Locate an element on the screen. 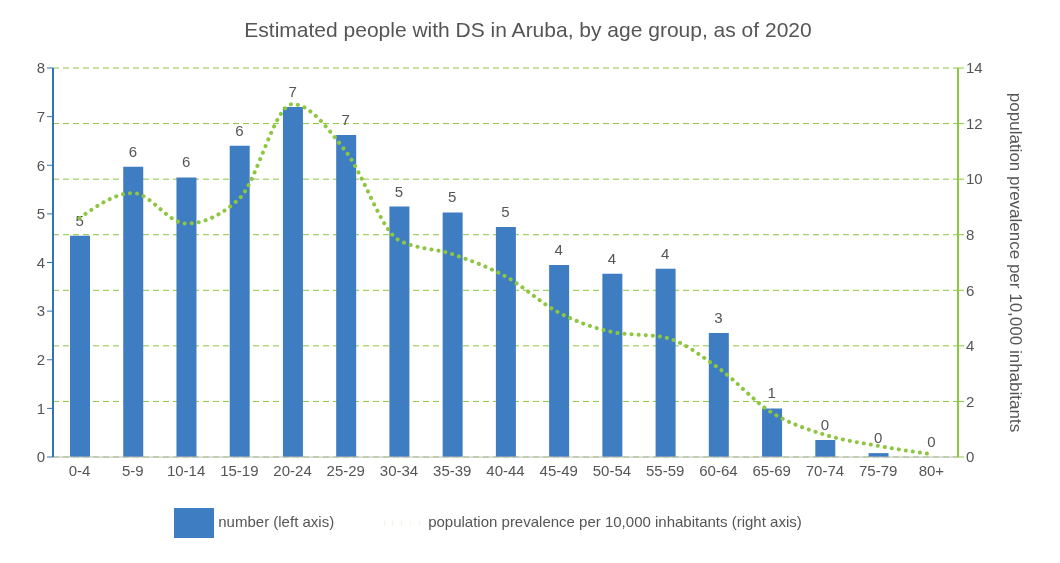 This screenshot has width=1060, height=563. x-tick-label: 15-19 is located at coordinates (239, 470).